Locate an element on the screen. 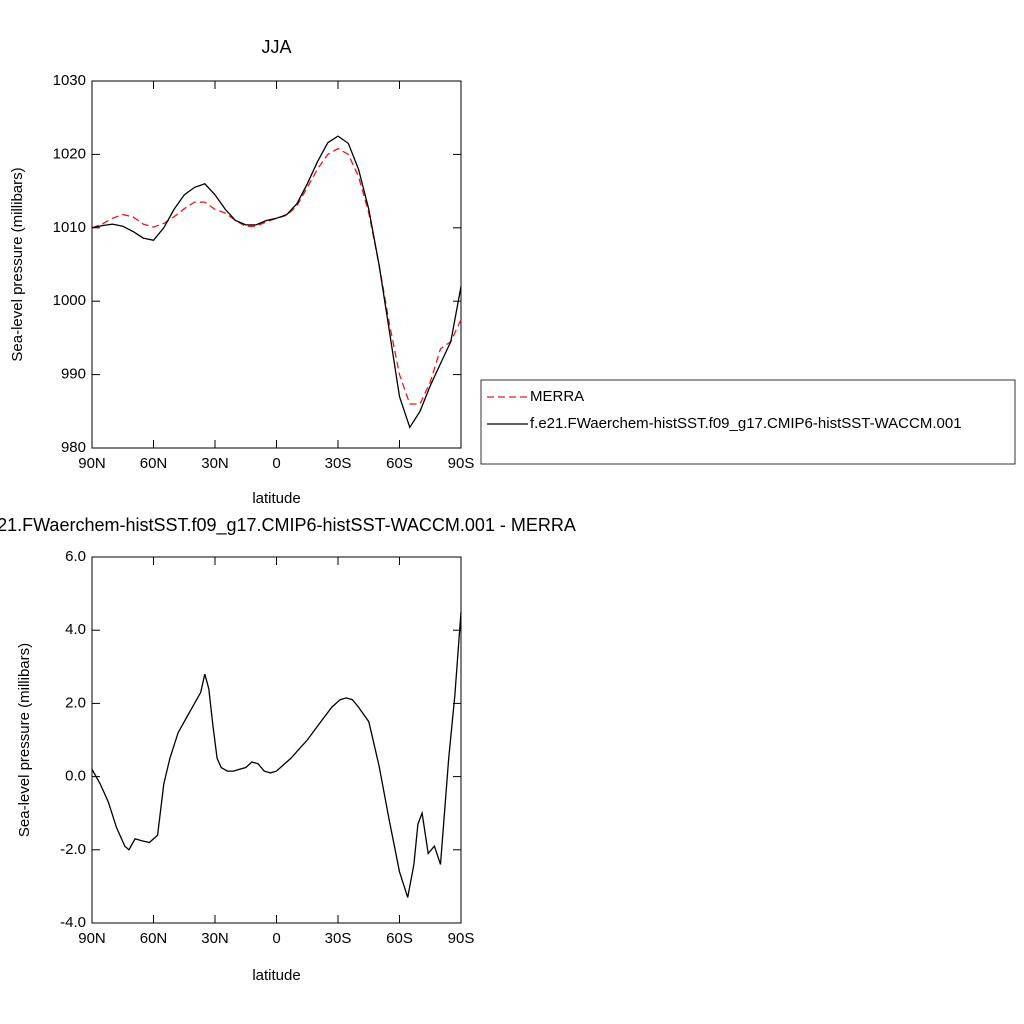 The height and width of the screenshot is (1024, 1024). y-tick-label: 2.0 is located at coordinates (75, 702).